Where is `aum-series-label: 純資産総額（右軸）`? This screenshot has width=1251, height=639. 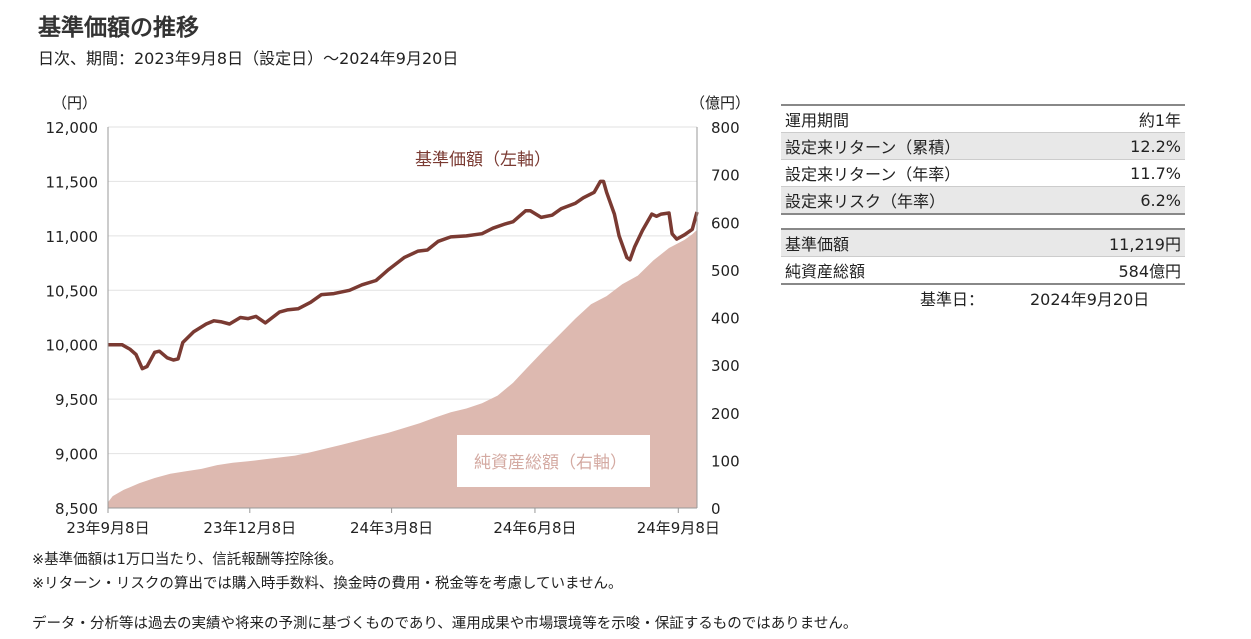 aum-series-label: 純資産総額（右軸） is located at coordinates (550, 463).